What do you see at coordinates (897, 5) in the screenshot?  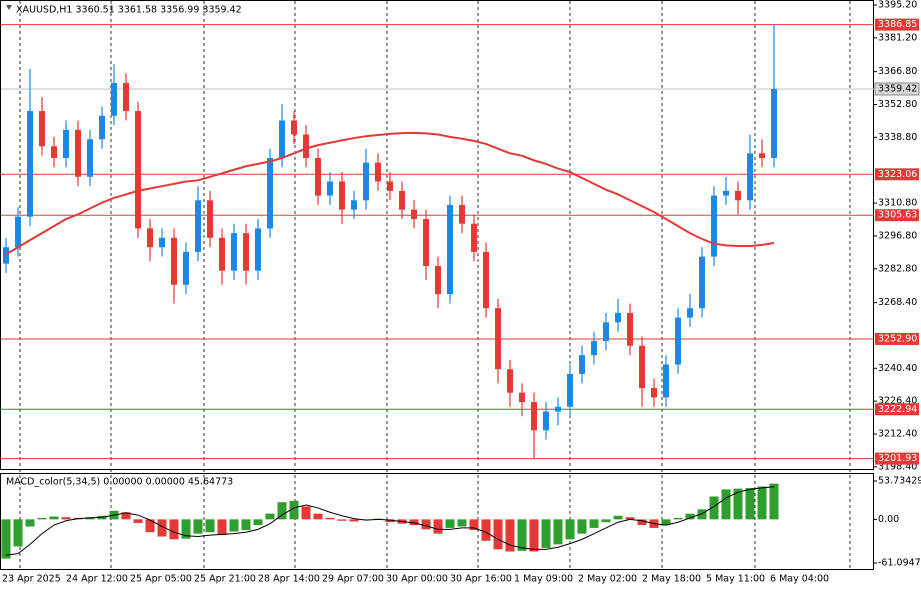 I see `y-tick-label: 3395.20` at bounding box center [897, 5].